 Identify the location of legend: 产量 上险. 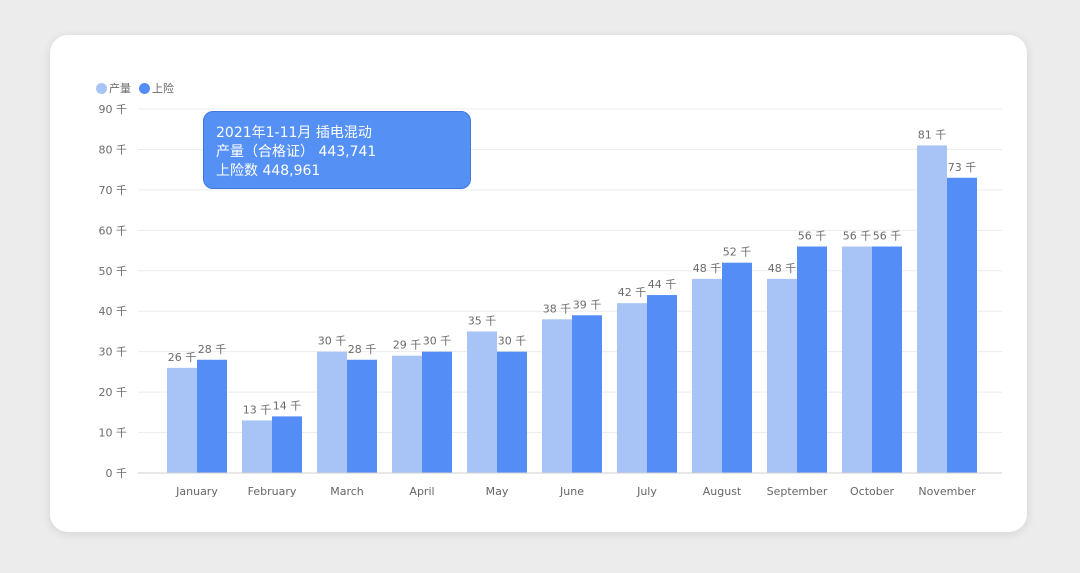
(139, 88).